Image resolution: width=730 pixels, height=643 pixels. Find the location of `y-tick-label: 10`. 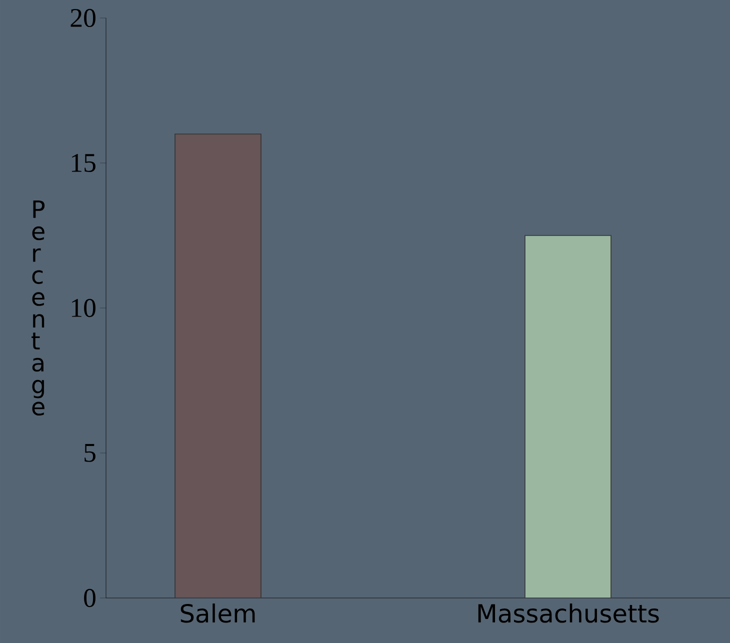

y-tick-label: 10 is located at coordinates (84, 308).